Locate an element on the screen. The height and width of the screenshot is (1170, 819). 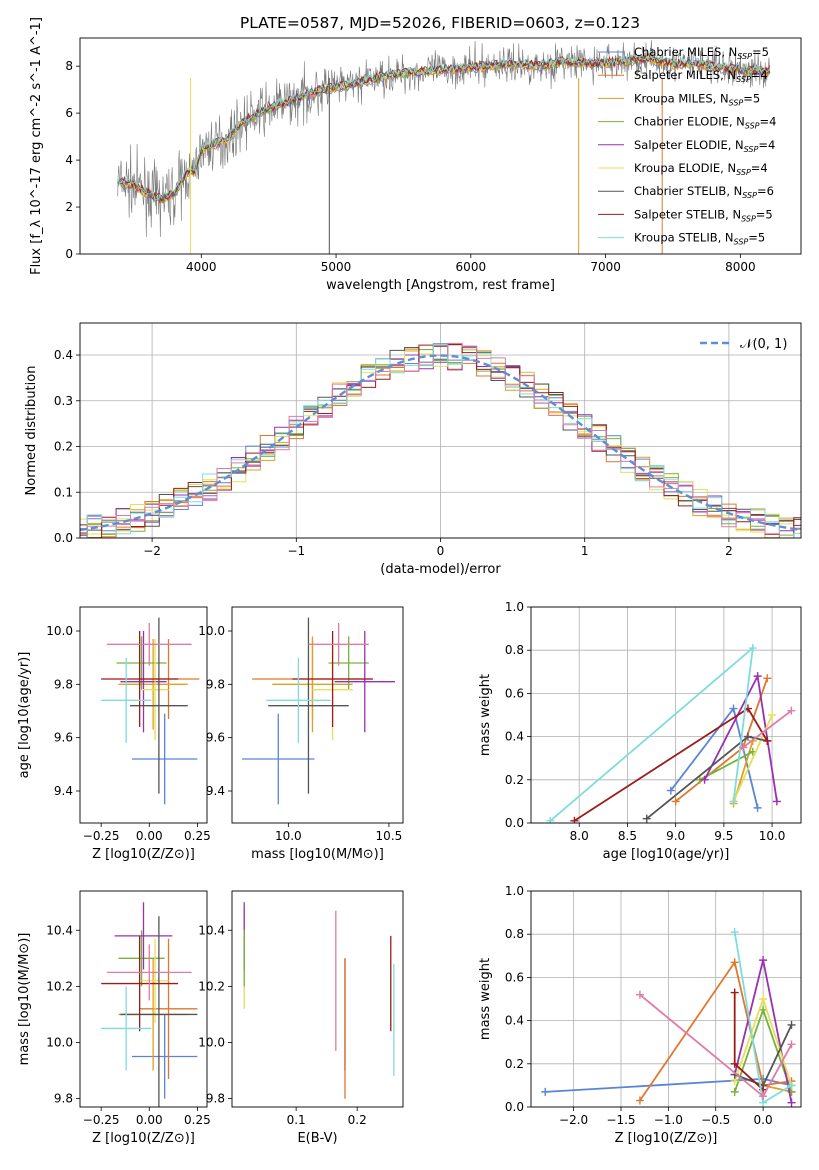
y-axis-label: mass [log10(M/M⊙)] is located at coordinates (24, 999).